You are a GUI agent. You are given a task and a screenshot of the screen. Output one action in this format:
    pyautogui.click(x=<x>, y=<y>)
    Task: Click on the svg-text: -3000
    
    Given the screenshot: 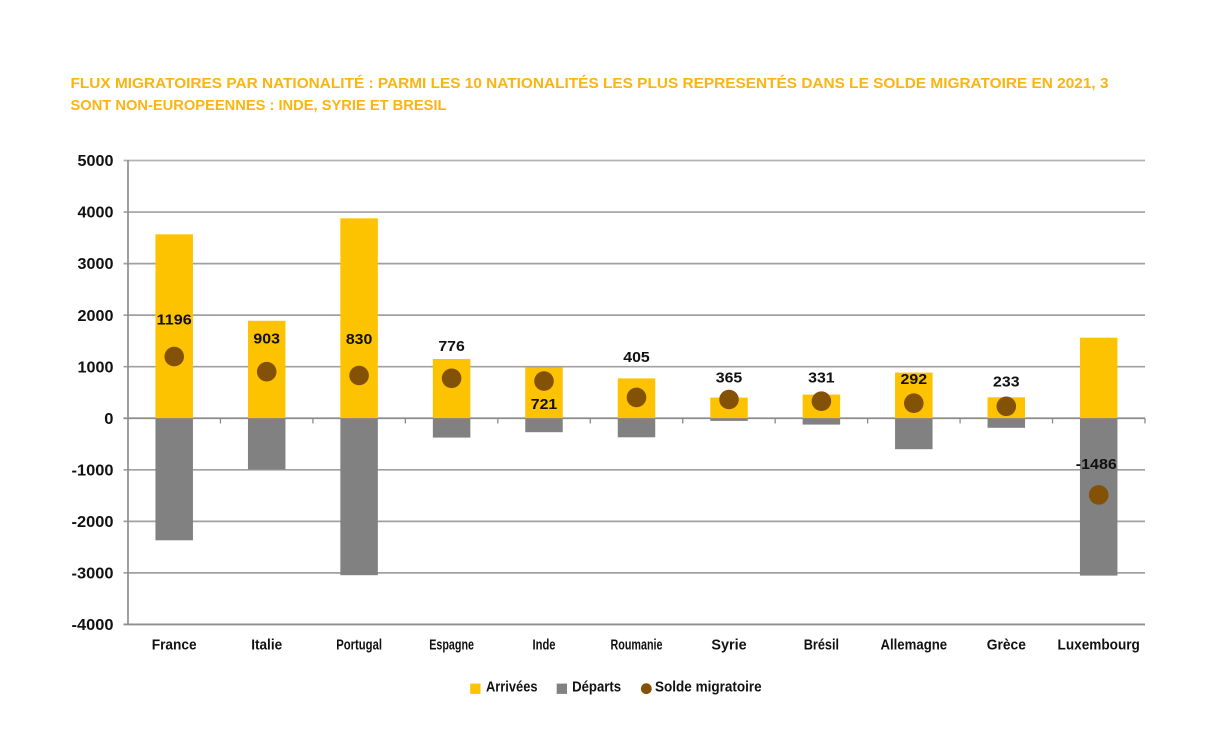 What is the action you would take?
    pyautogui.click(x=93, y=574)
    